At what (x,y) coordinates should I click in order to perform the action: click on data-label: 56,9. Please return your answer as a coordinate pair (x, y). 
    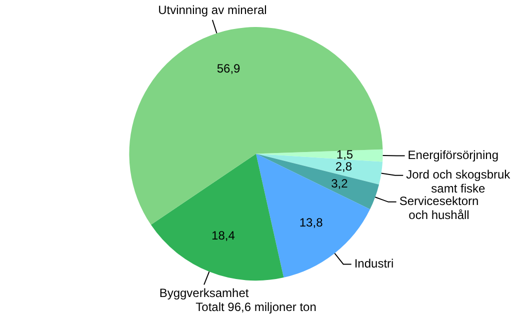
    Looking at the image, I should click on (228, 69).